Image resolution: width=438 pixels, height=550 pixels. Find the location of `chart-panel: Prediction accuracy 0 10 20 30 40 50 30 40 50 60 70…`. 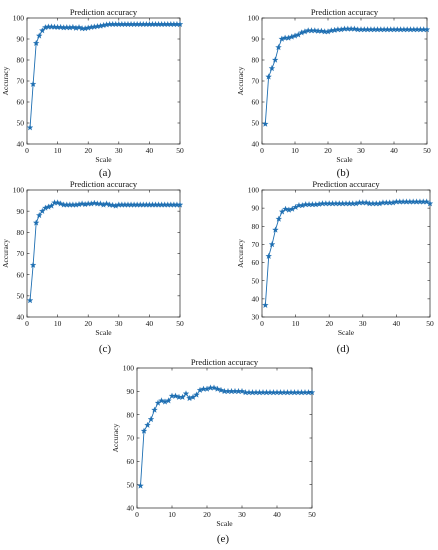

chart-panel: Prediction accuracy 0 10 20 30 40 50 30 40 50 60 70… is located at coordinates (335, 267).